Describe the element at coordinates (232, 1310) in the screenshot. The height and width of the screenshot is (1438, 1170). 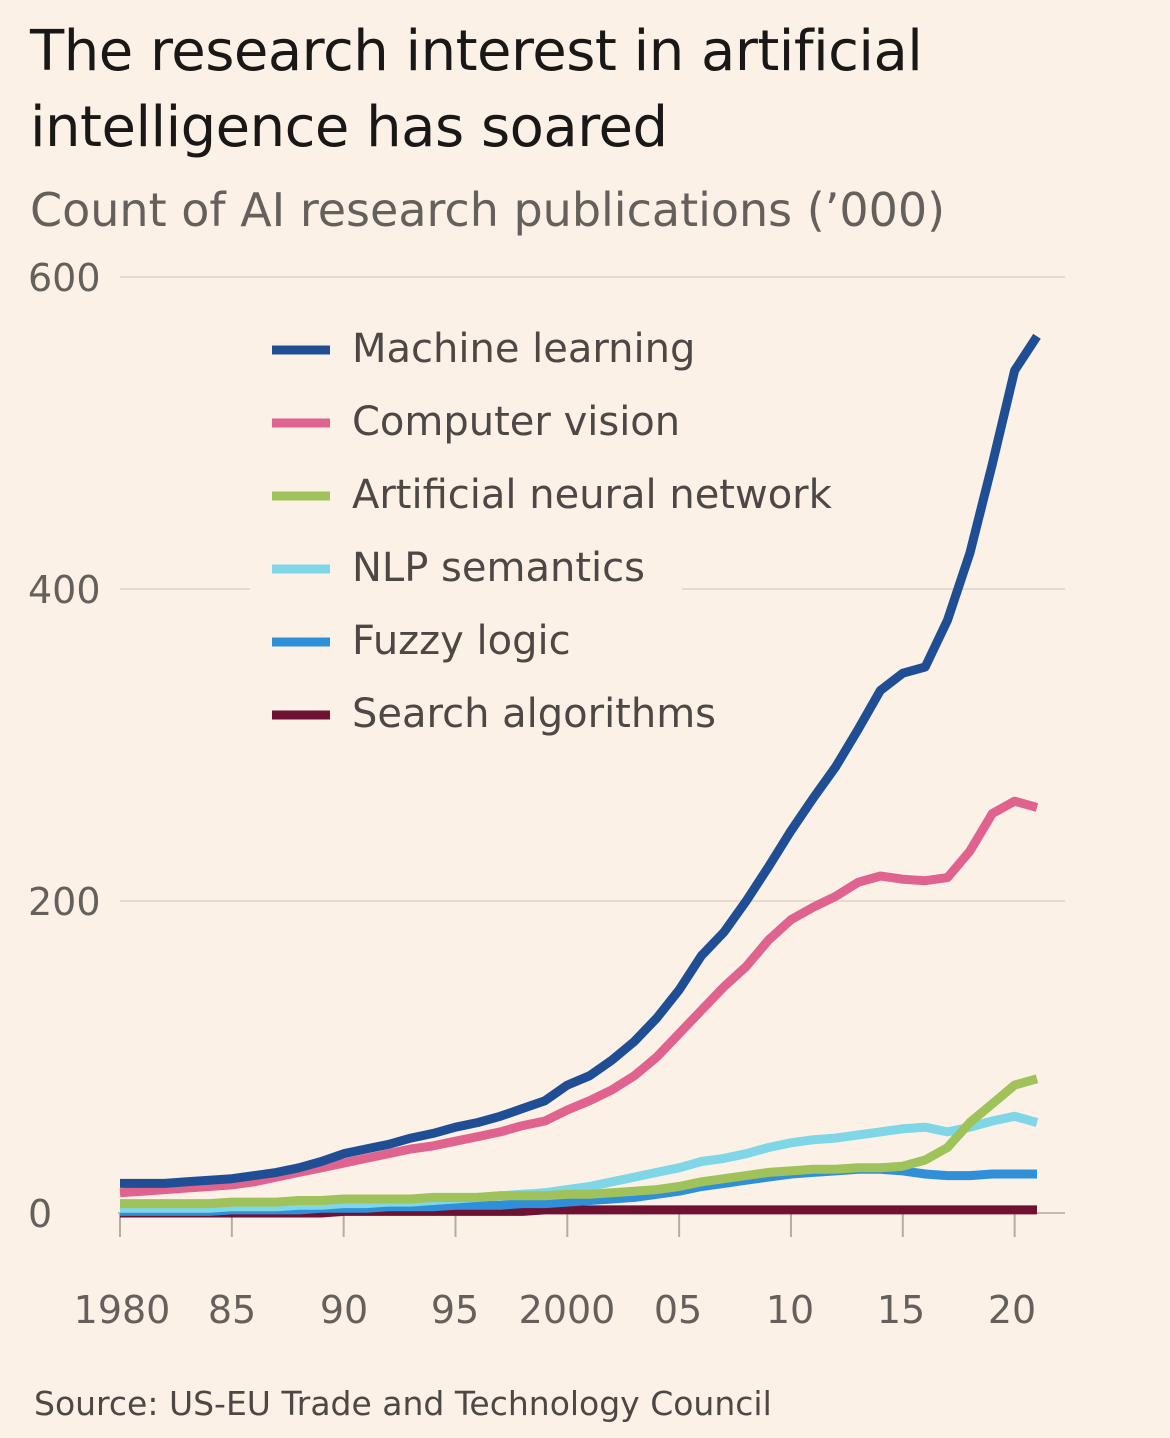
I see `x-tick-label: 85` at that location.